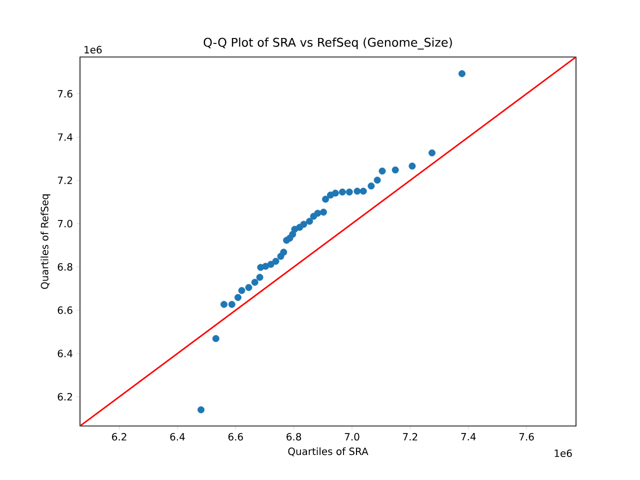 Image resolution: width=640 pixels, height=480 pixels. I want to click on y-tick-label: 7.6, so click(65, 94).